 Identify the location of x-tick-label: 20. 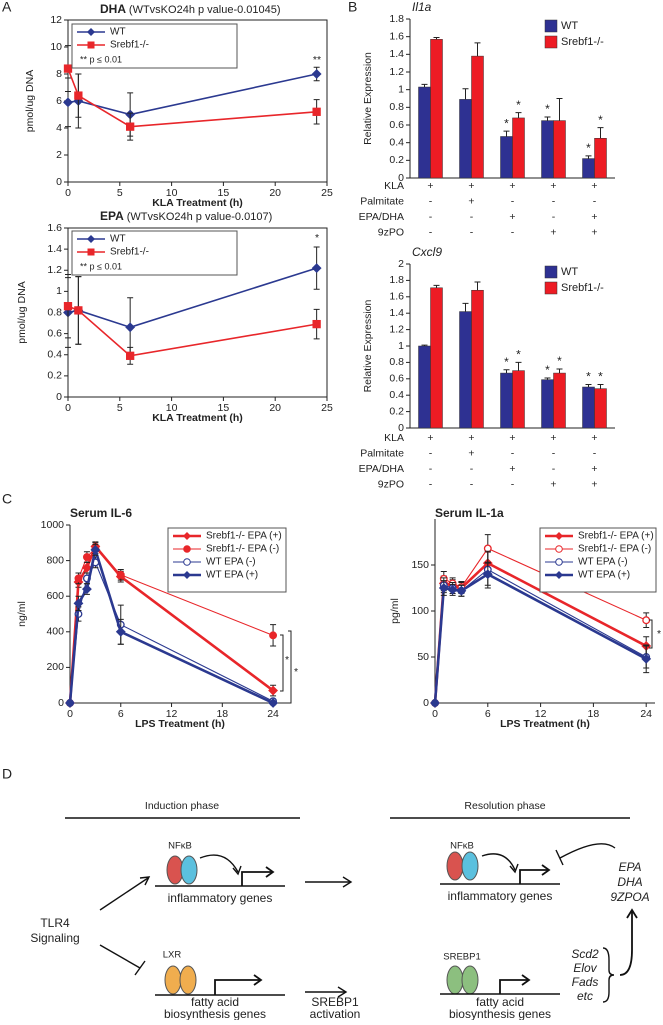
(275, 193).